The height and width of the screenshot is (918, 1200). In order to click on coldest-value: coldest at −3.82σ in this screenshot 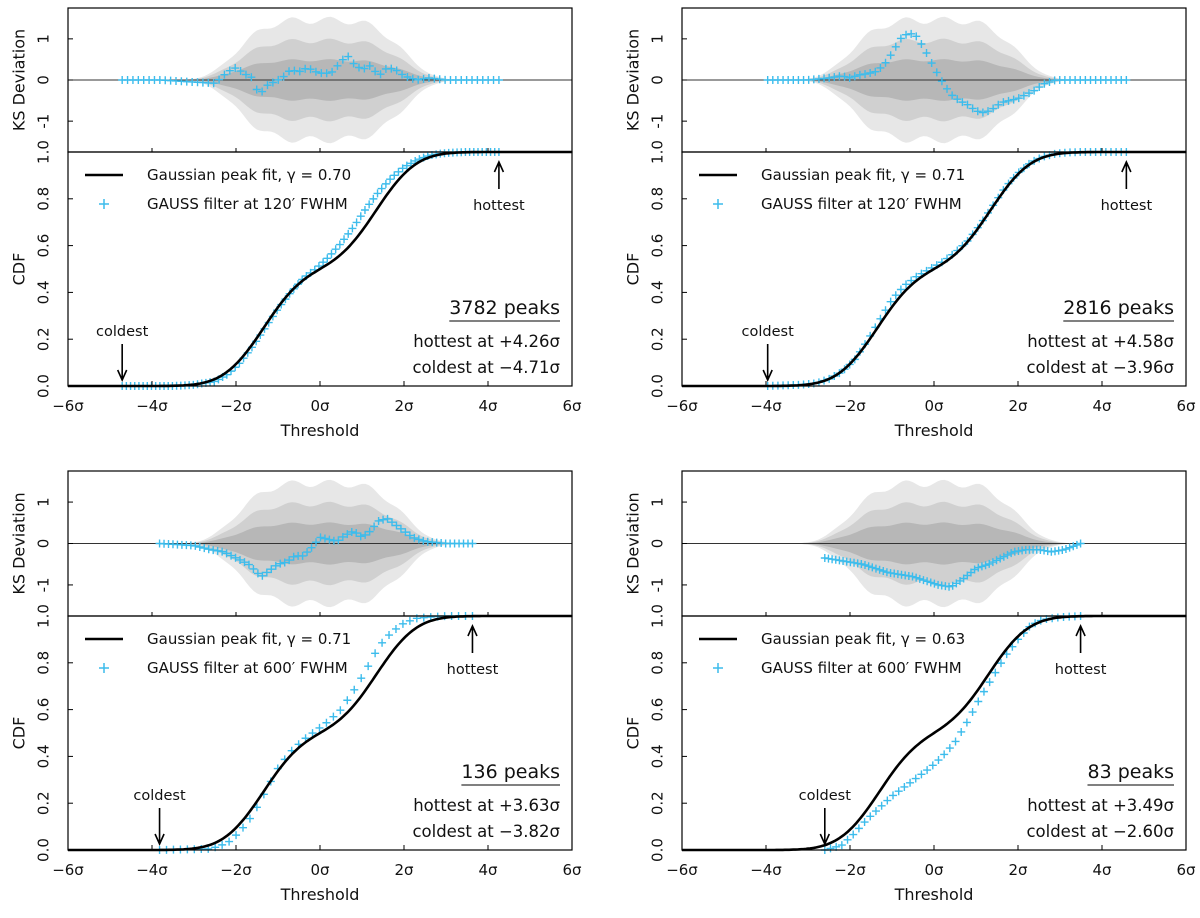, I will do `click(486, 831)`.